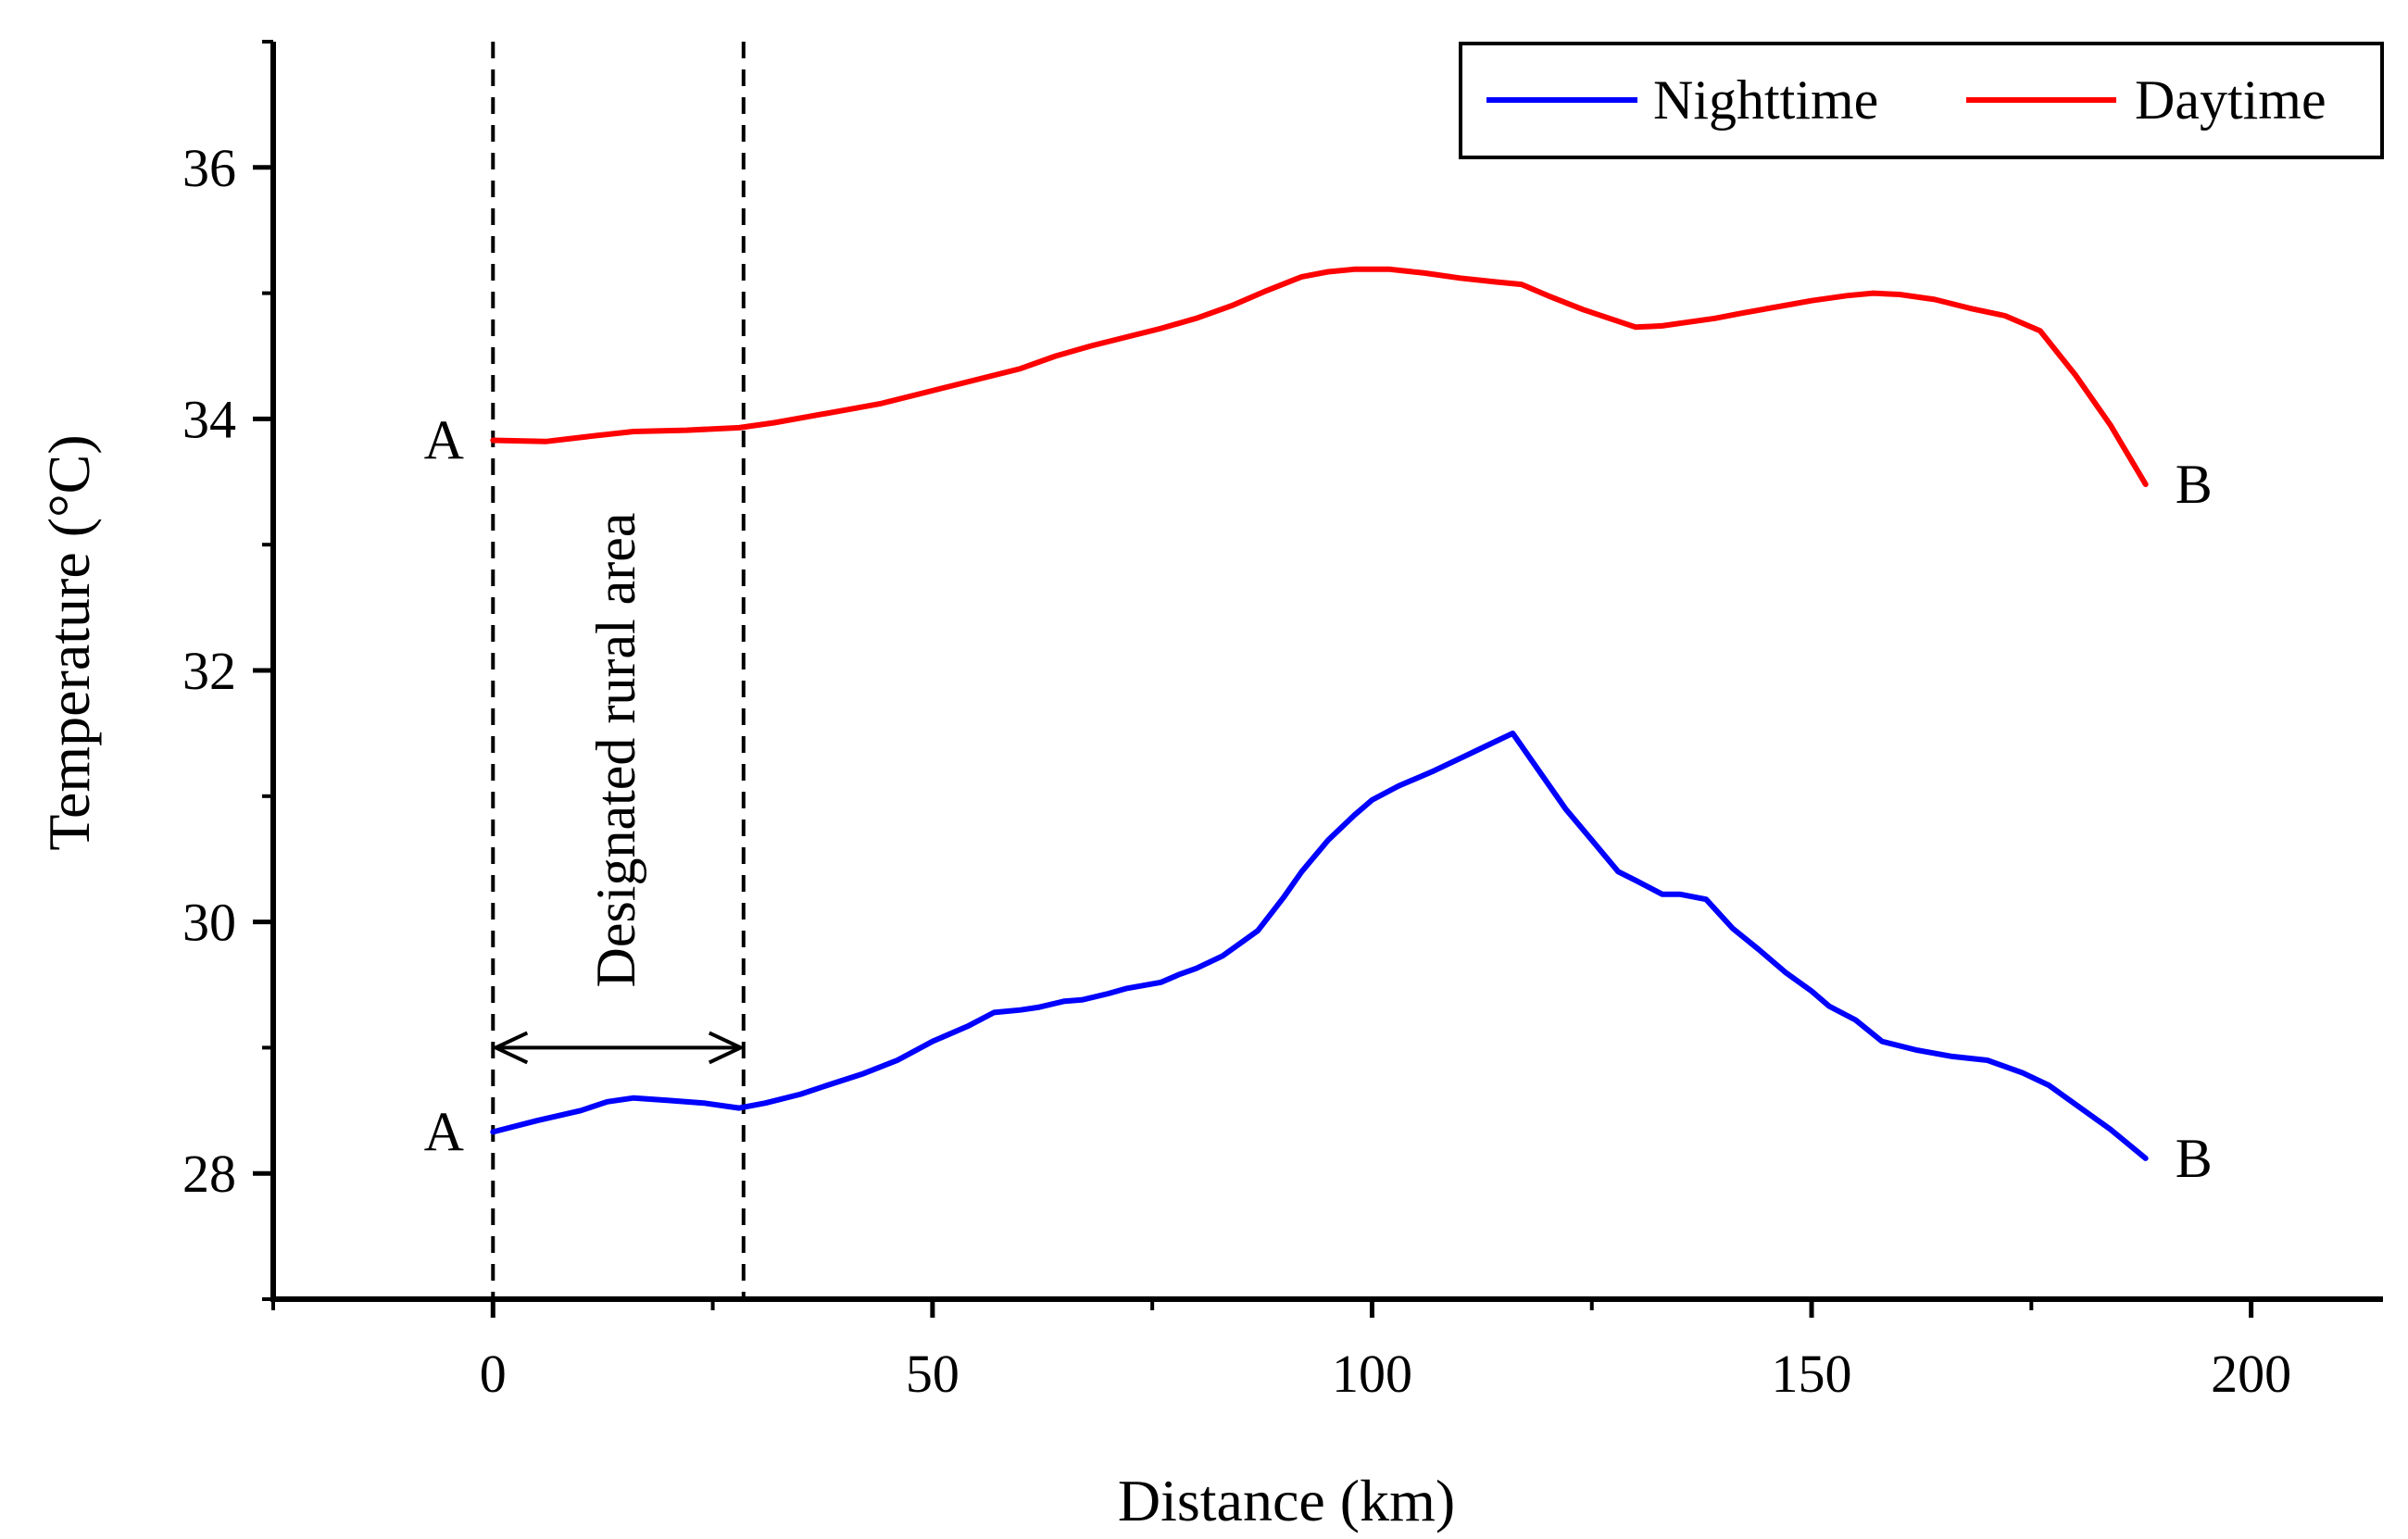 The image size is (2408, 1539). What do you see at coordinates (444, 439) in the screenshot?
I see `point-a-label-daytime: A` at bounding box center [444, 439].